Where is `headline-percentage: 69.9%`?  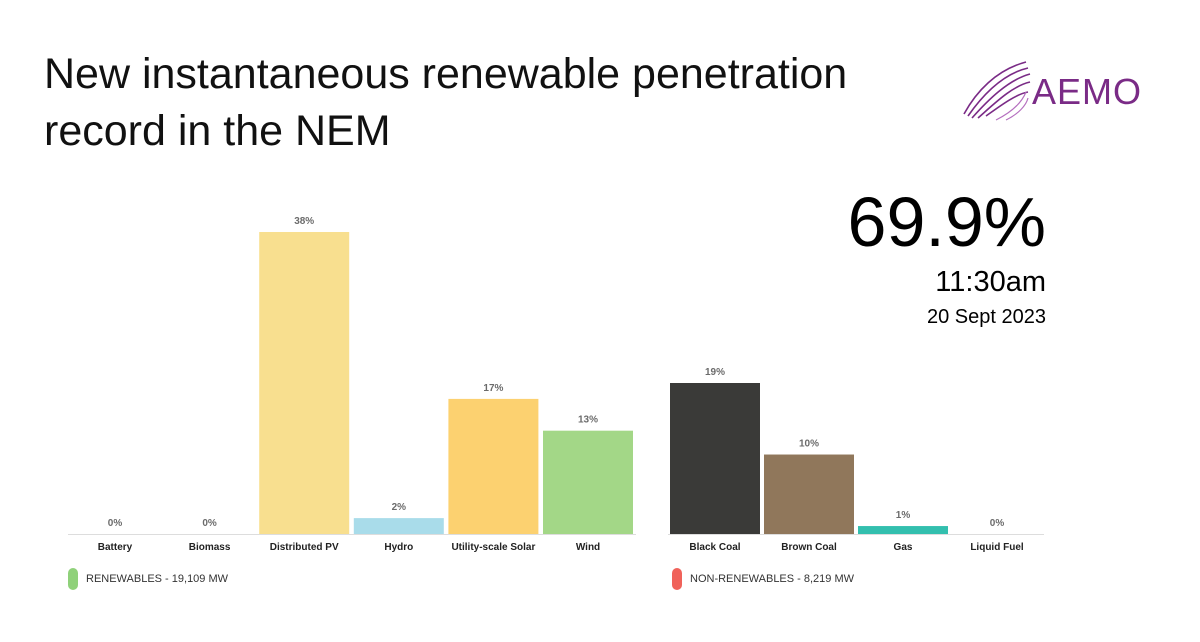 headline-percentage: 69.9% is located at coordinates (946, 222).